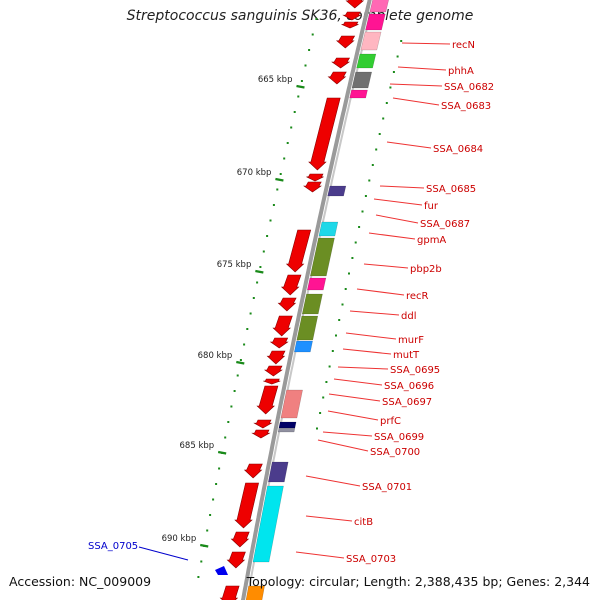 Image resolution: width=600 pixels, height=600 pixels. I want to click on highlight-label: SSA_0705, so click(113, 546).